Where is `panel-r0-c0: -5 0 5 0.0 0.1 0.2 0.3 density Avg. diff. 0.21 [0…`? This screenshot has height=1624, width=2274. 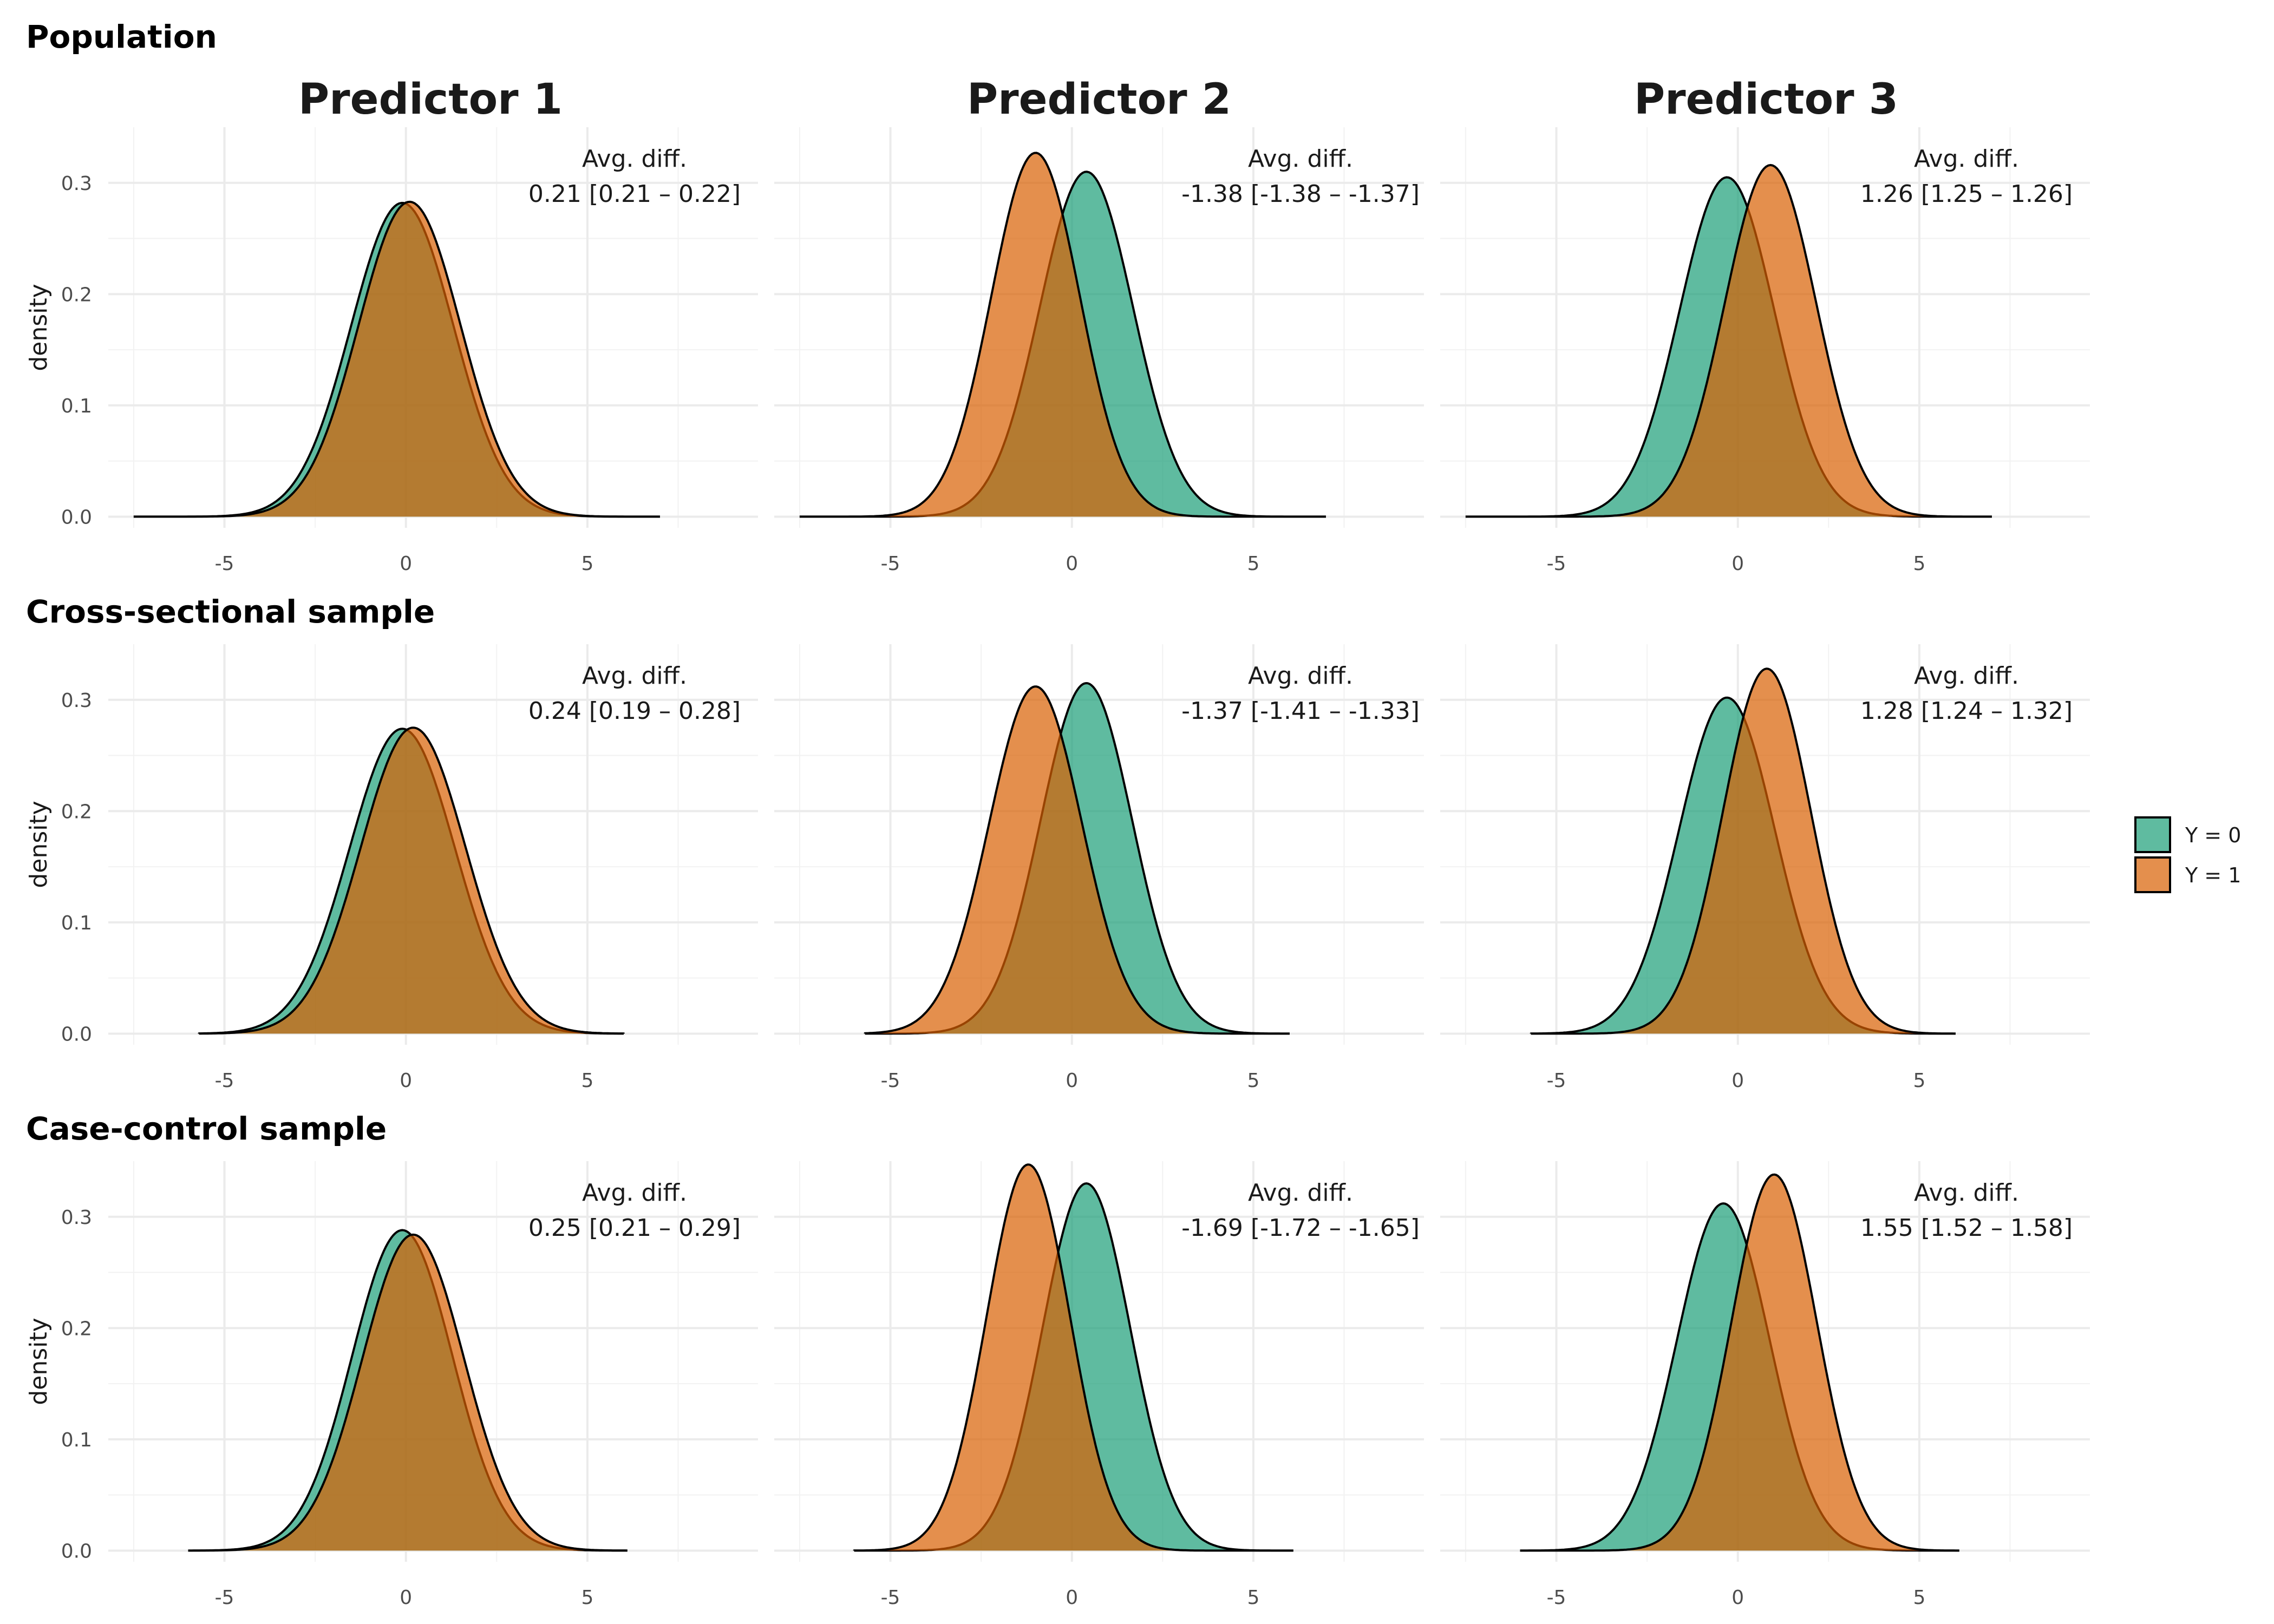 panel-r0-c0: -5 0 5 0.0 0.1 0.2 0.3 density Avg. diff. 0.21 [0… is located at coordinates (392, 351).